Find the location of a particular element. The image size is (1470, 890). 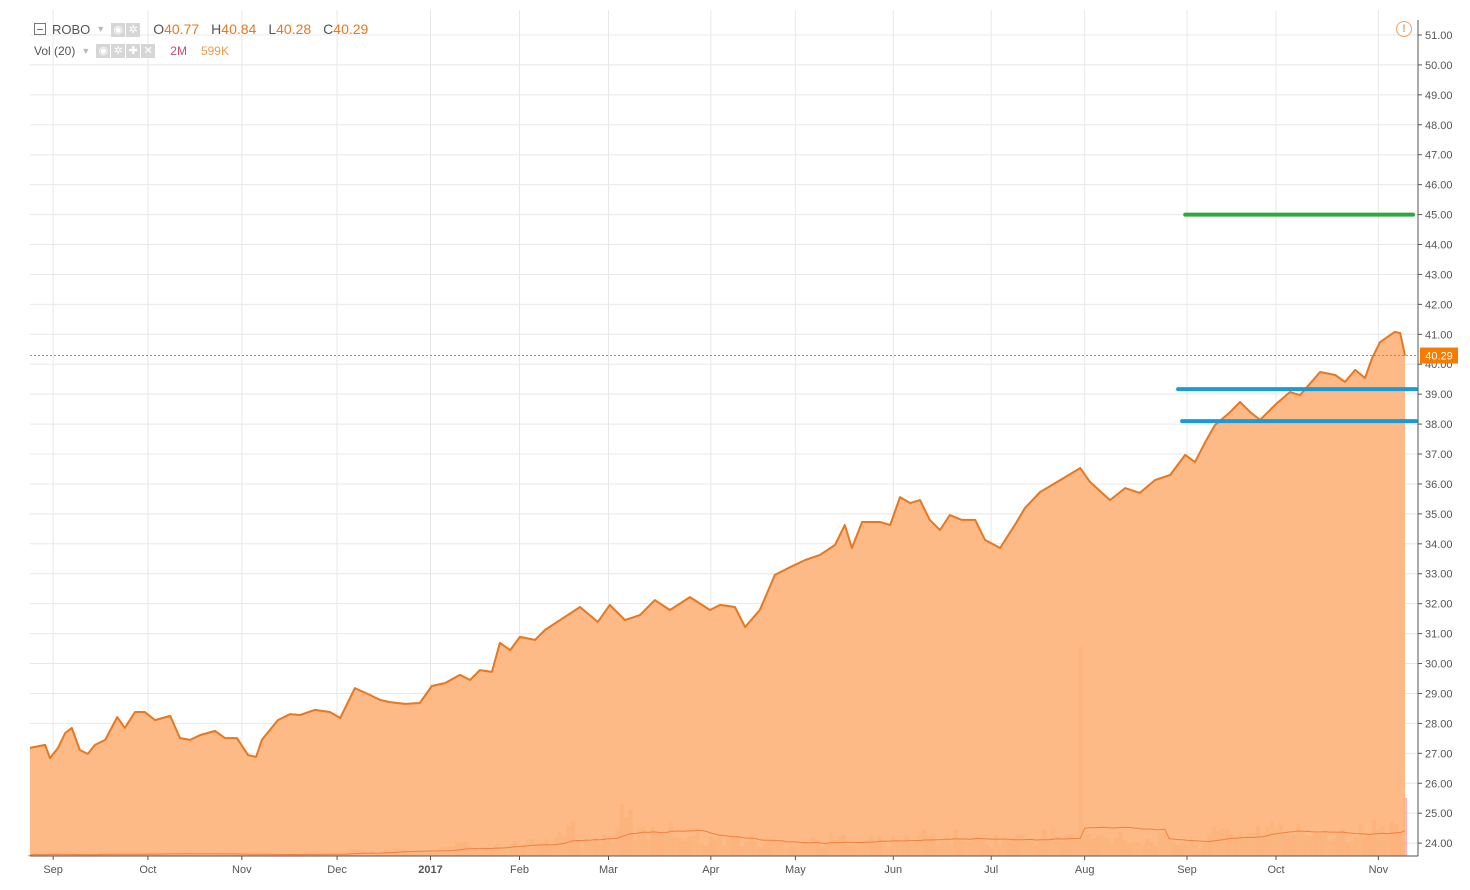

plus-icon: ✚ is located at coordinates (133, 51).